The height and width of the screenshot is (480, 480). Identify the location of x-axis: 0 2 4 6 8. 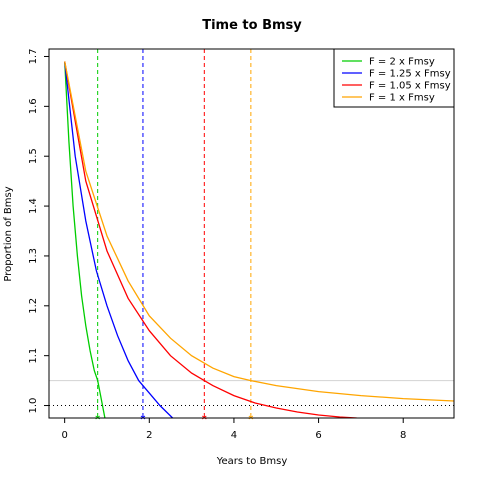
(233, 429).